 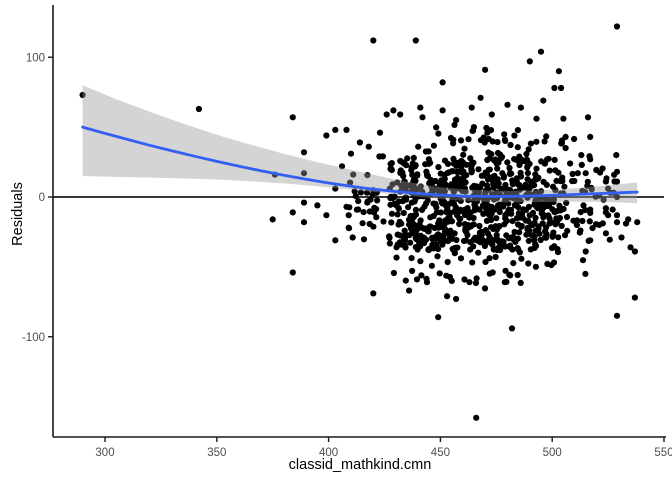 I want to click on y-axis-title: Residuals, so click(x=18, y=214).